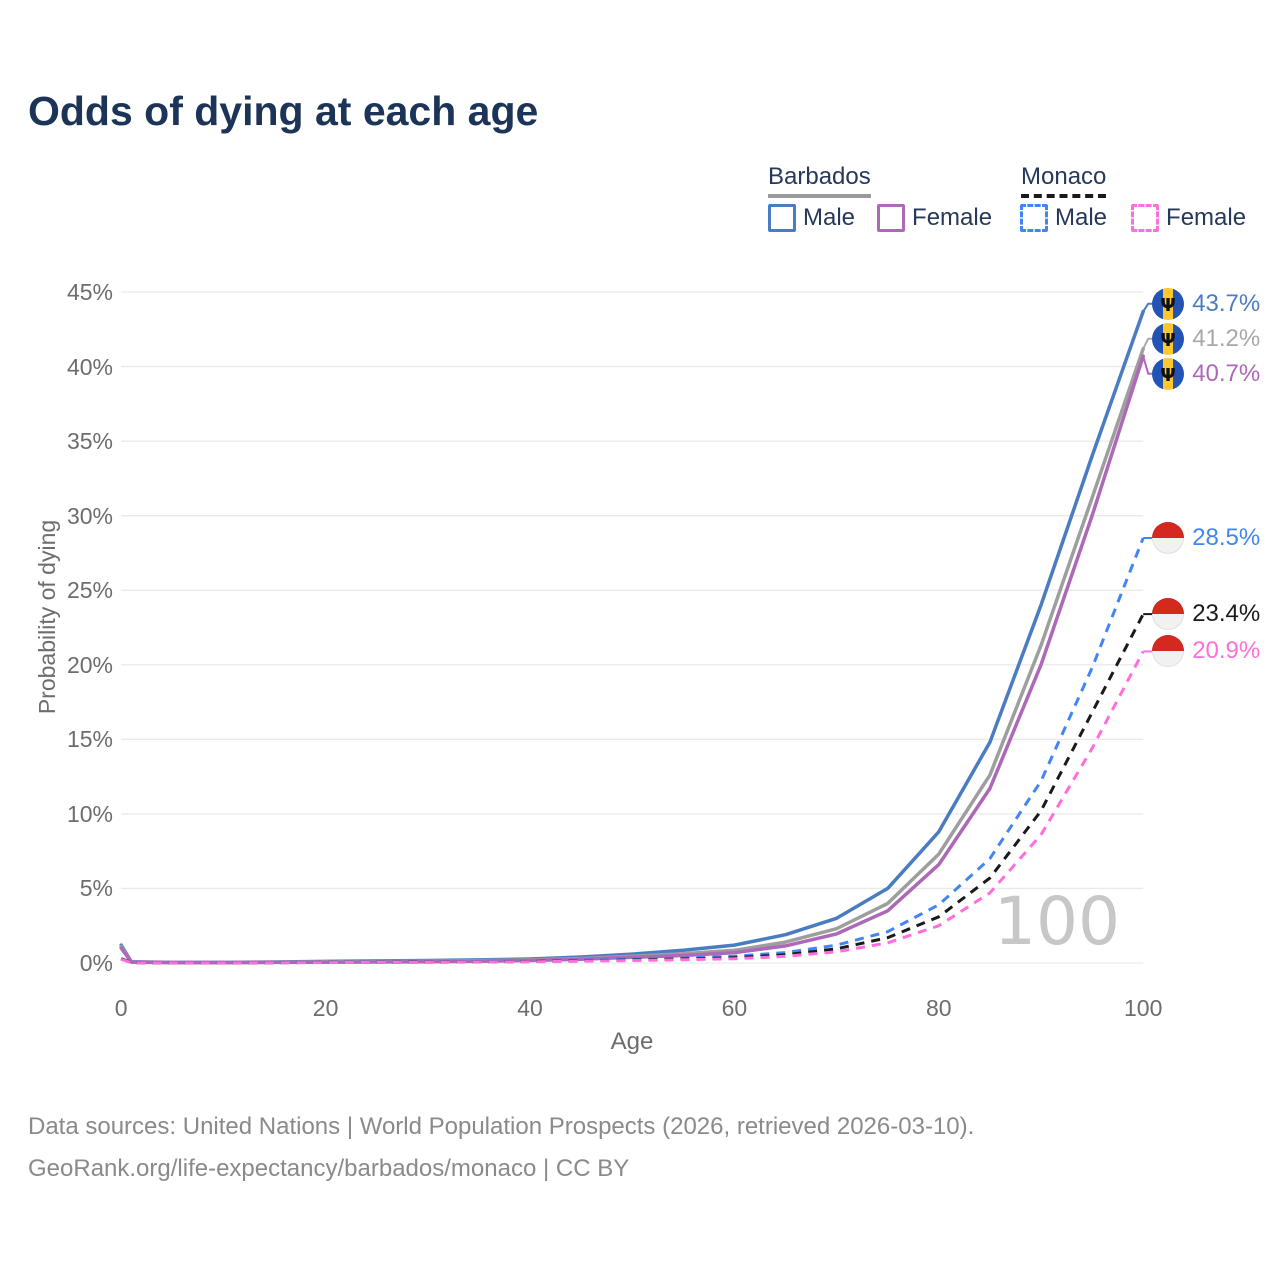 This screenshot has height=1280, width=1280. What do you see at coordinates (283, 111) in the screenshot?
I see `page-title: Odds of dying at each age` at bounding box center [283, 111].